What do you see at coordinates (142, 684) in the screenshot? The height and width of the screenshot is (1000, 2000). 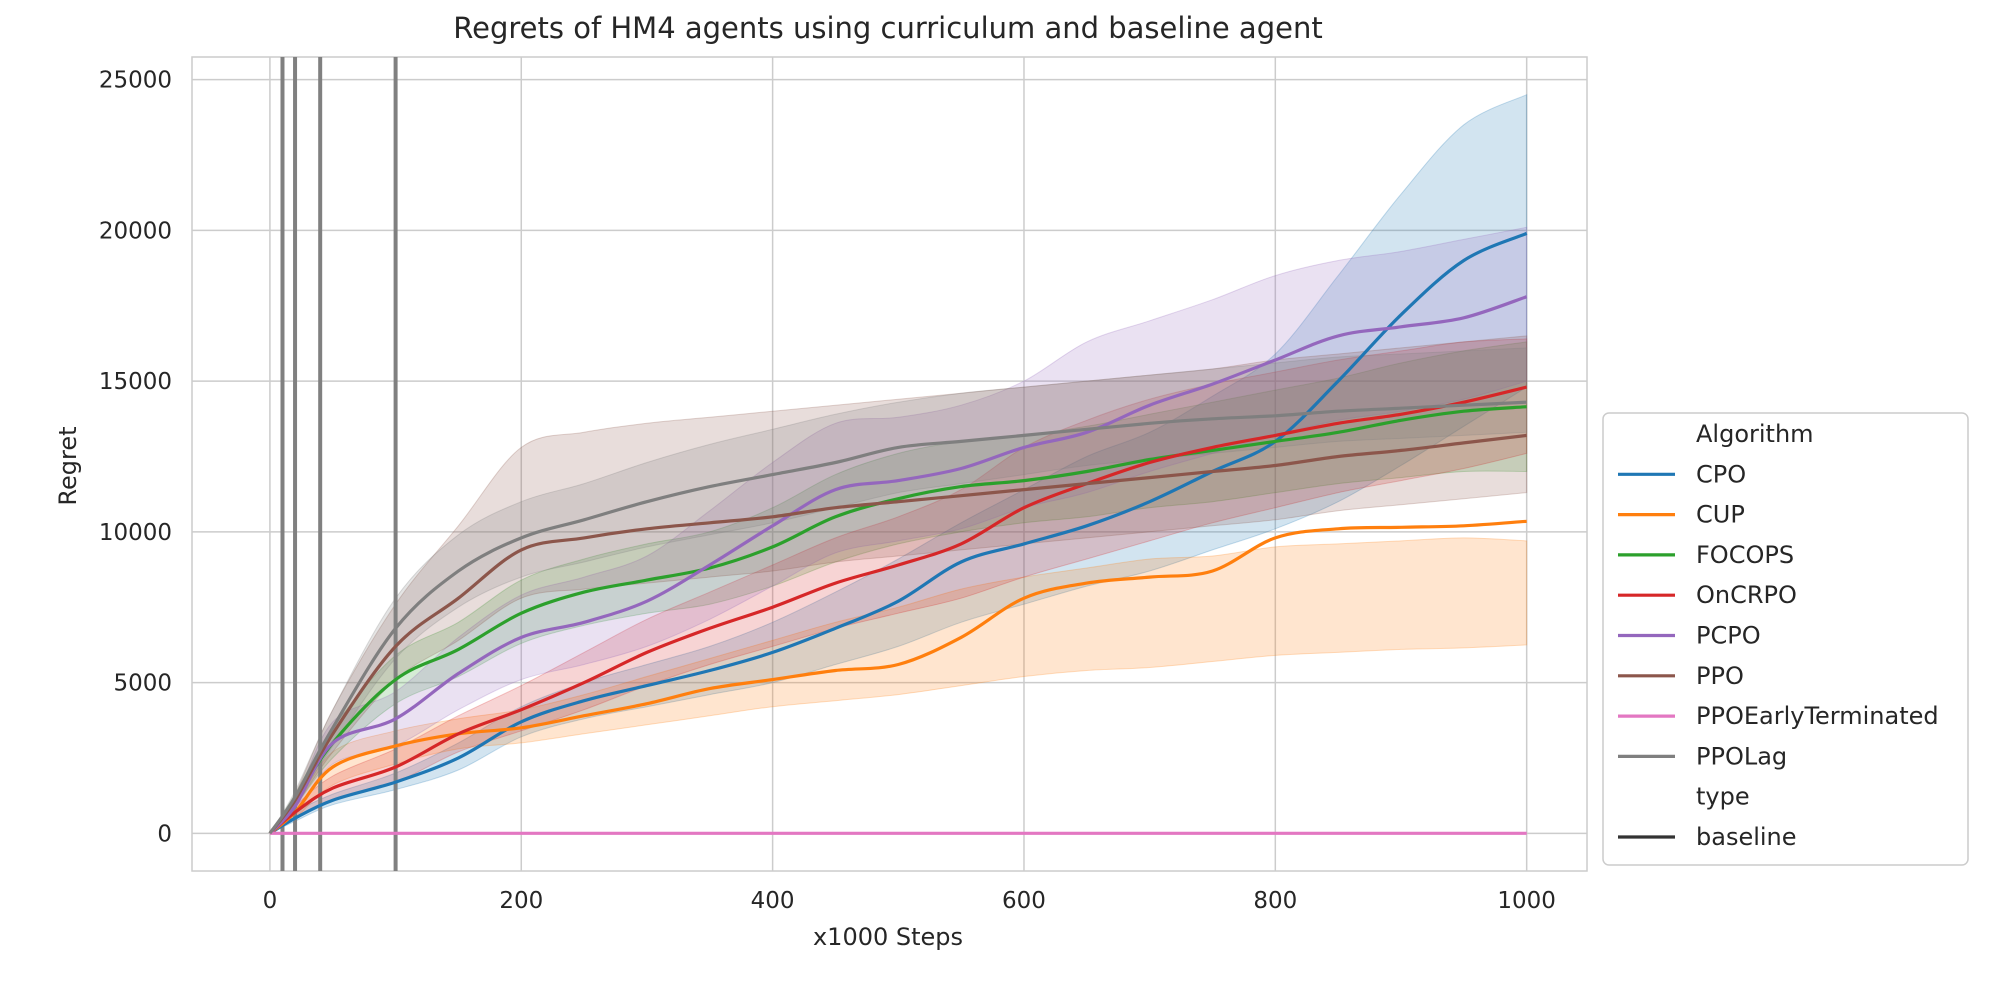 I see `y-tick-label: 5000` at bounding box center [142, 684].